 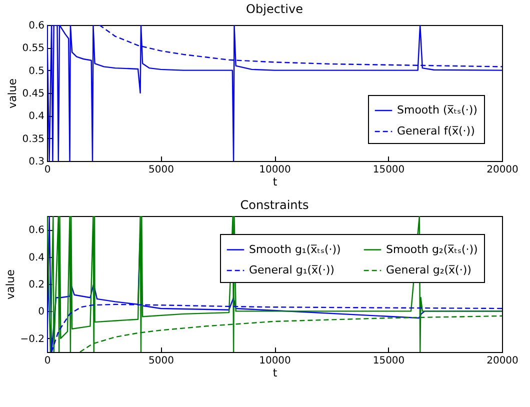 What do you see at coordinates (432, 249) in the screenshot?
I see `legend-label: Smooth g₂(x̅ₜₛ(·))` at bounding box center [432, 249].